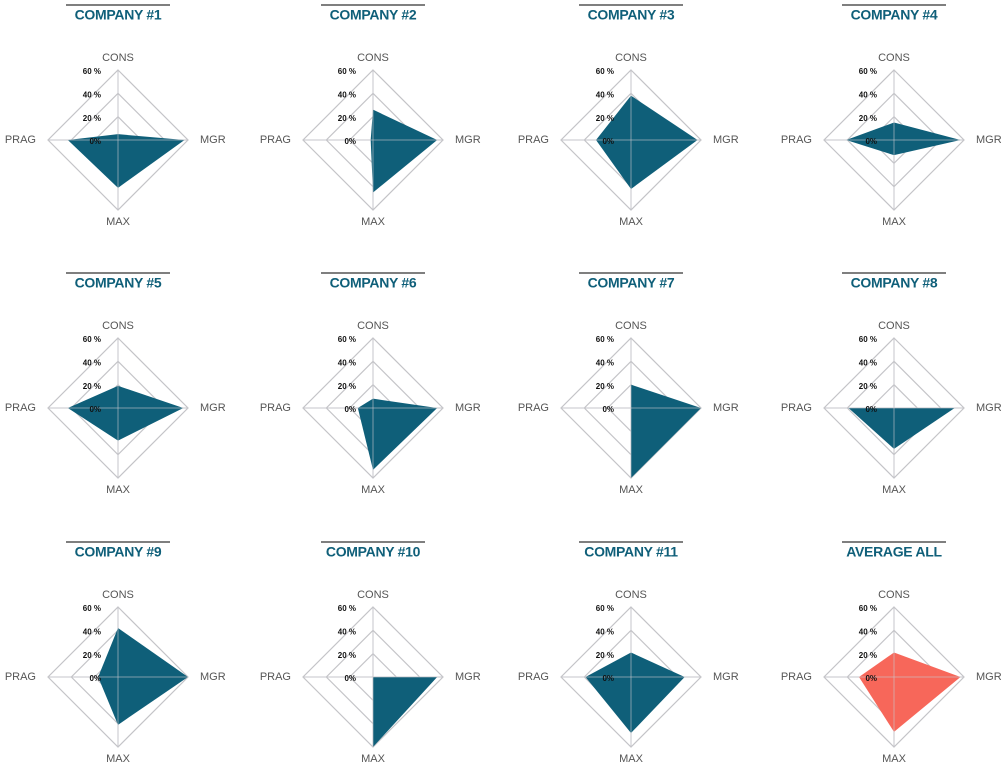  I want to click on radar-chart: COMPANY #2 0% 20 % 40 % 60 %CONS MGR MAX PRAG, so click(370, 116).